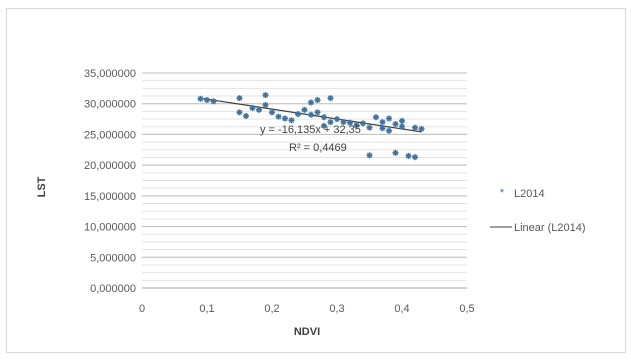  What do you see at coordinates (142, 309) in the screenshot?
I see `x-tick-label: 0` at bounding box center [142, 309].